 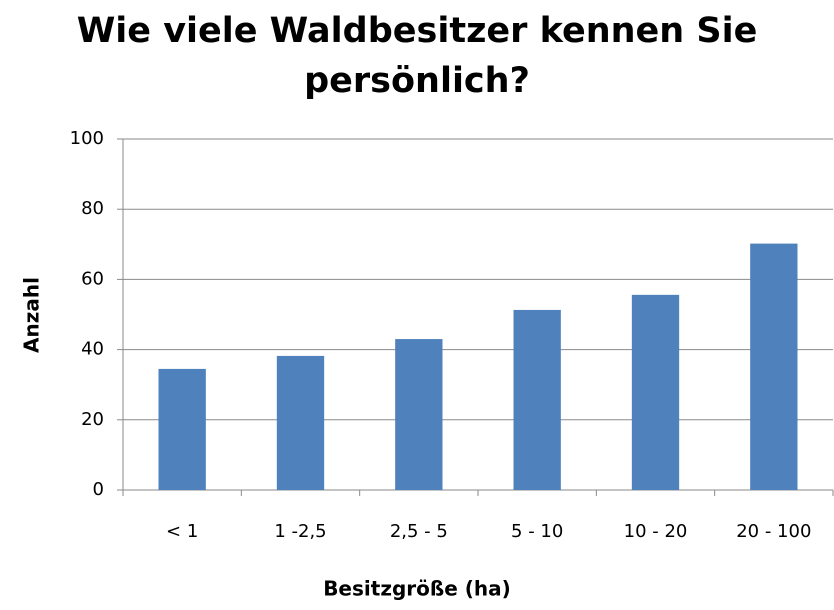 What do you see at coordinates (773, 531) in the screenshot?
I see `x-tick-label: 20 - 100` at bounding box center [773, 531].